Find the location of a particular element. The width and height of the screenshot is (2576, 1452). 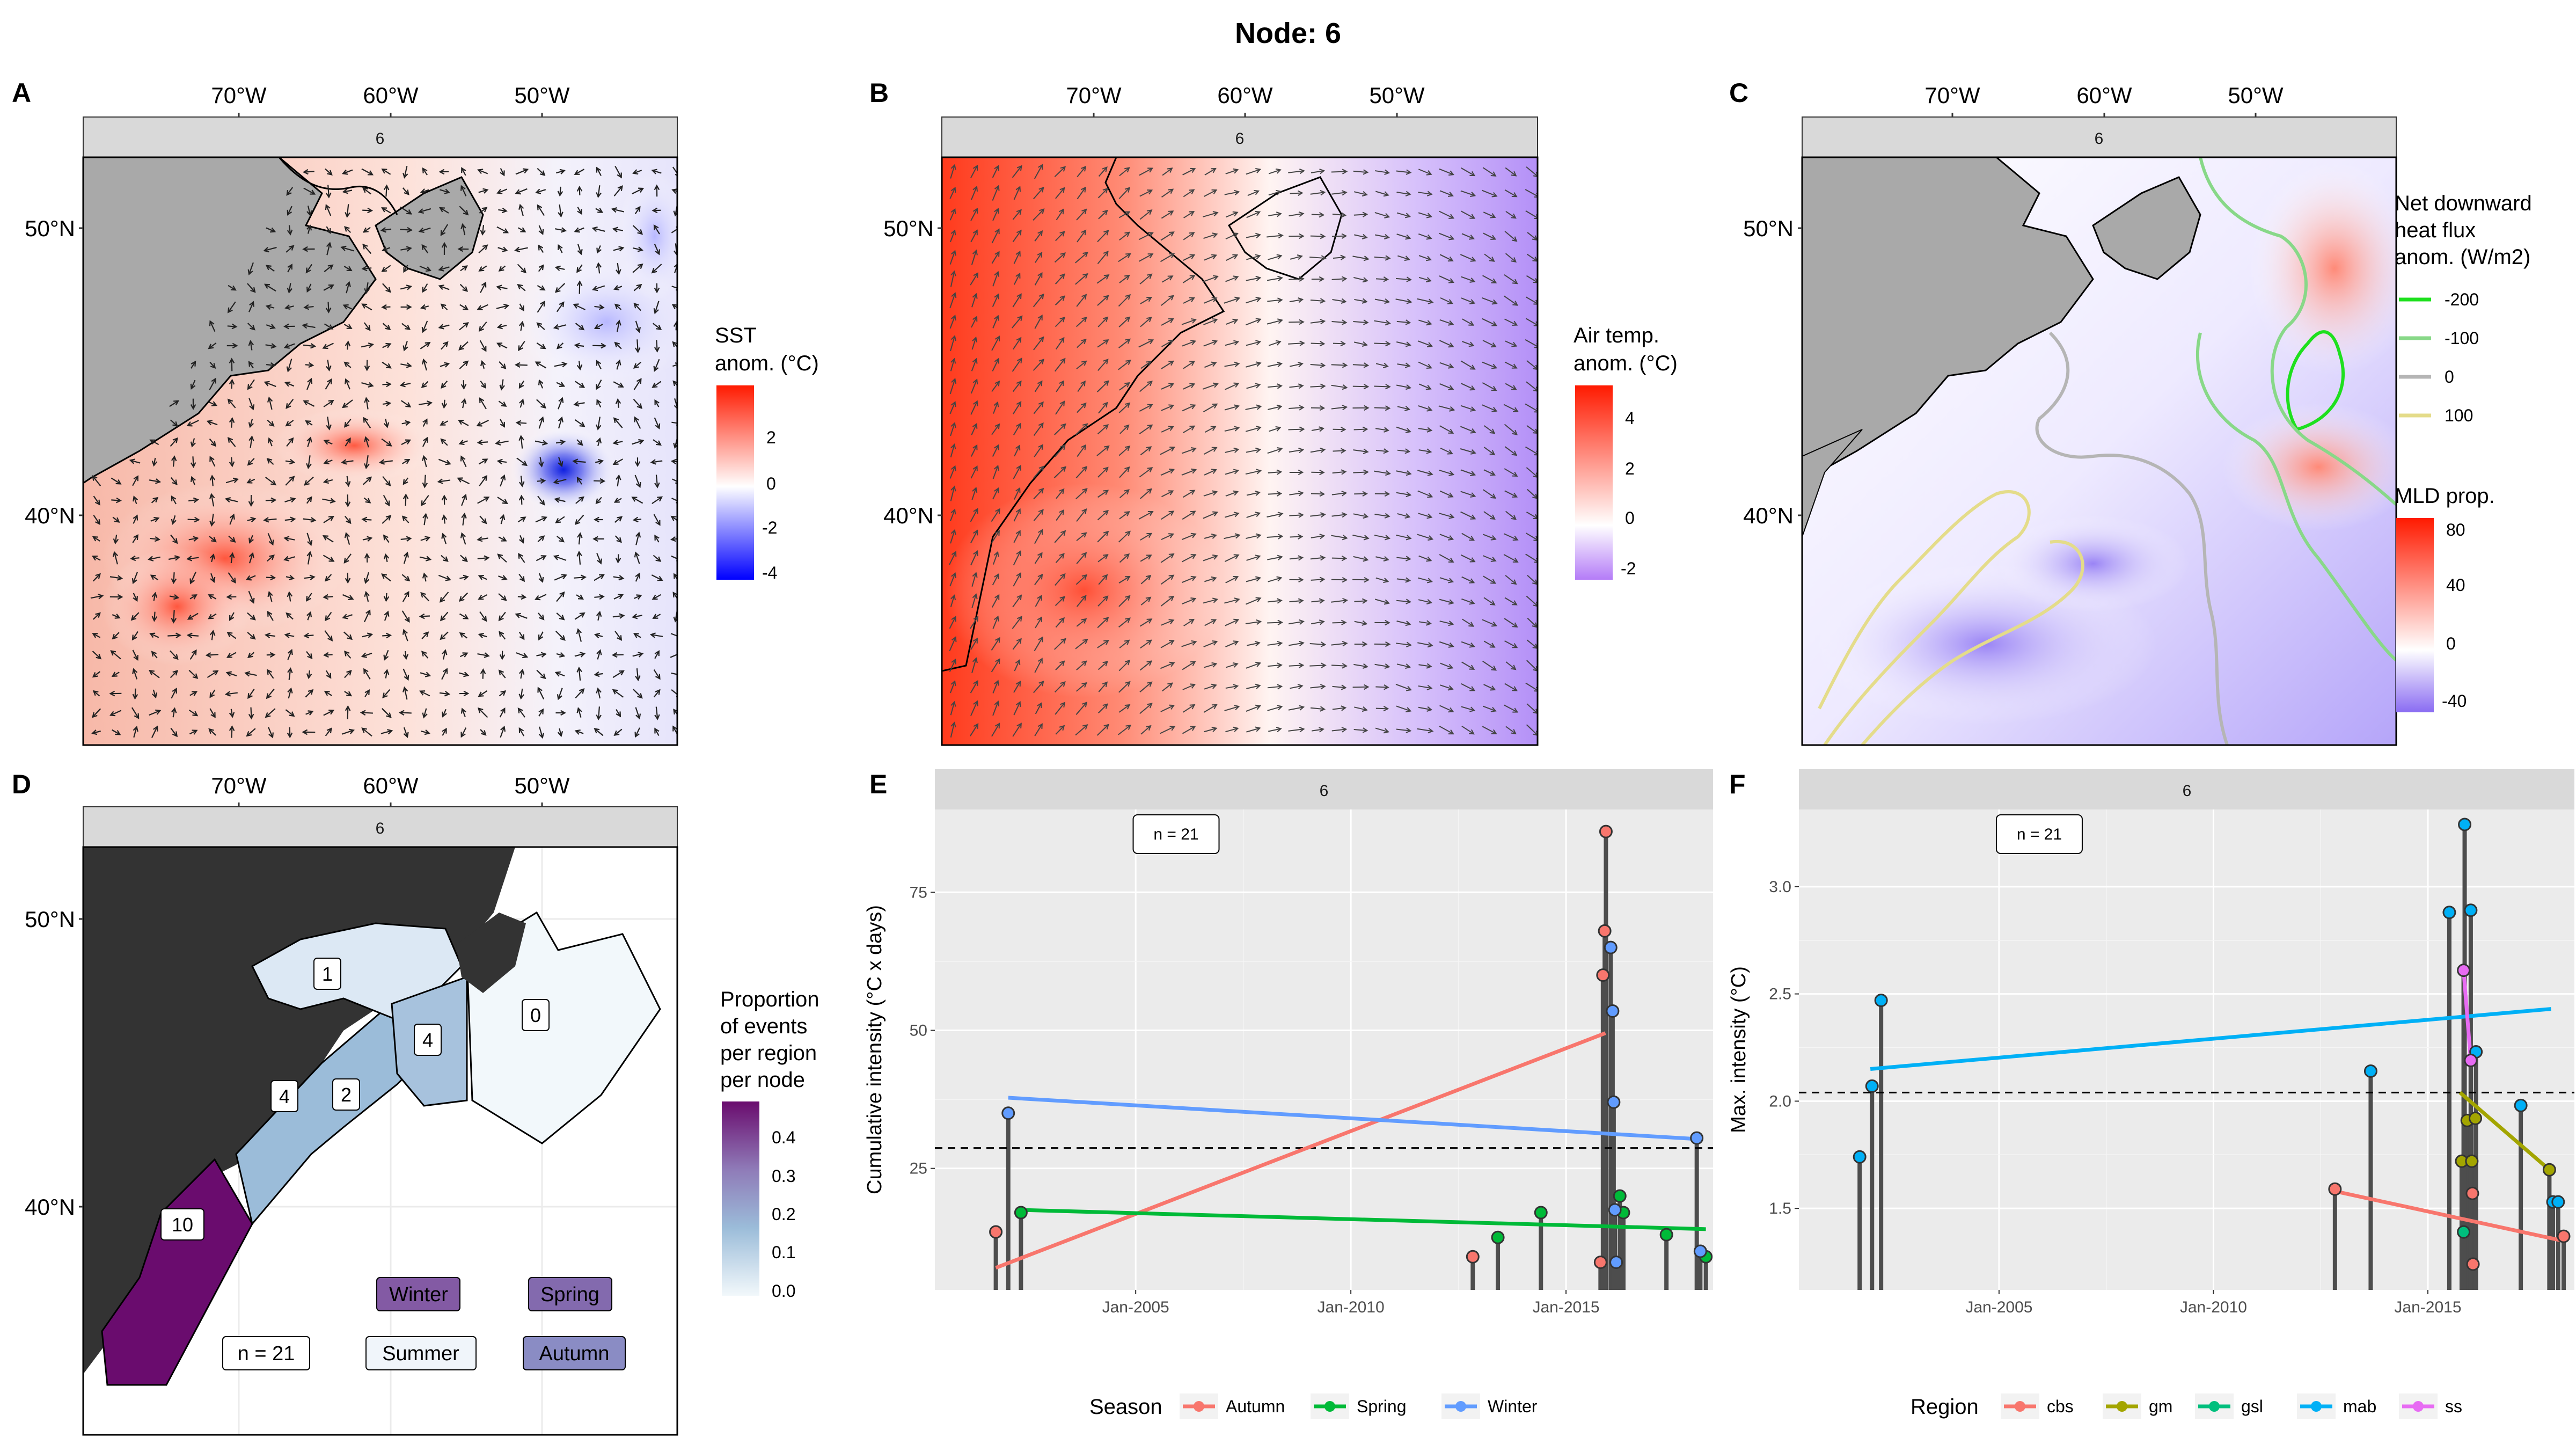

y-axis-title: Max. intensity (°C) is located at coordinates (1739, 1049).